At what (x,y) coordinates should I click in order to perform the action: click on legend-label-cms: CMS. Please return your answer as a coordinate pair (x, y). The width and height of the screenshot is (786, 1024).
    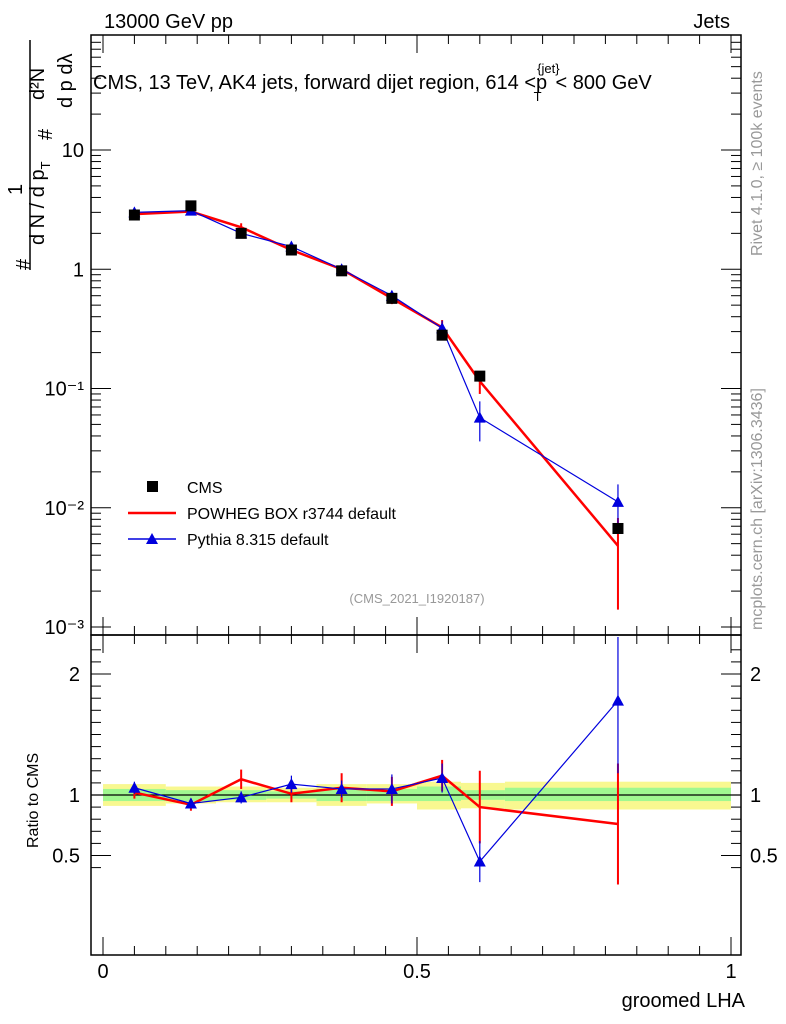
    Looking at the image, I should click on (205, 488).